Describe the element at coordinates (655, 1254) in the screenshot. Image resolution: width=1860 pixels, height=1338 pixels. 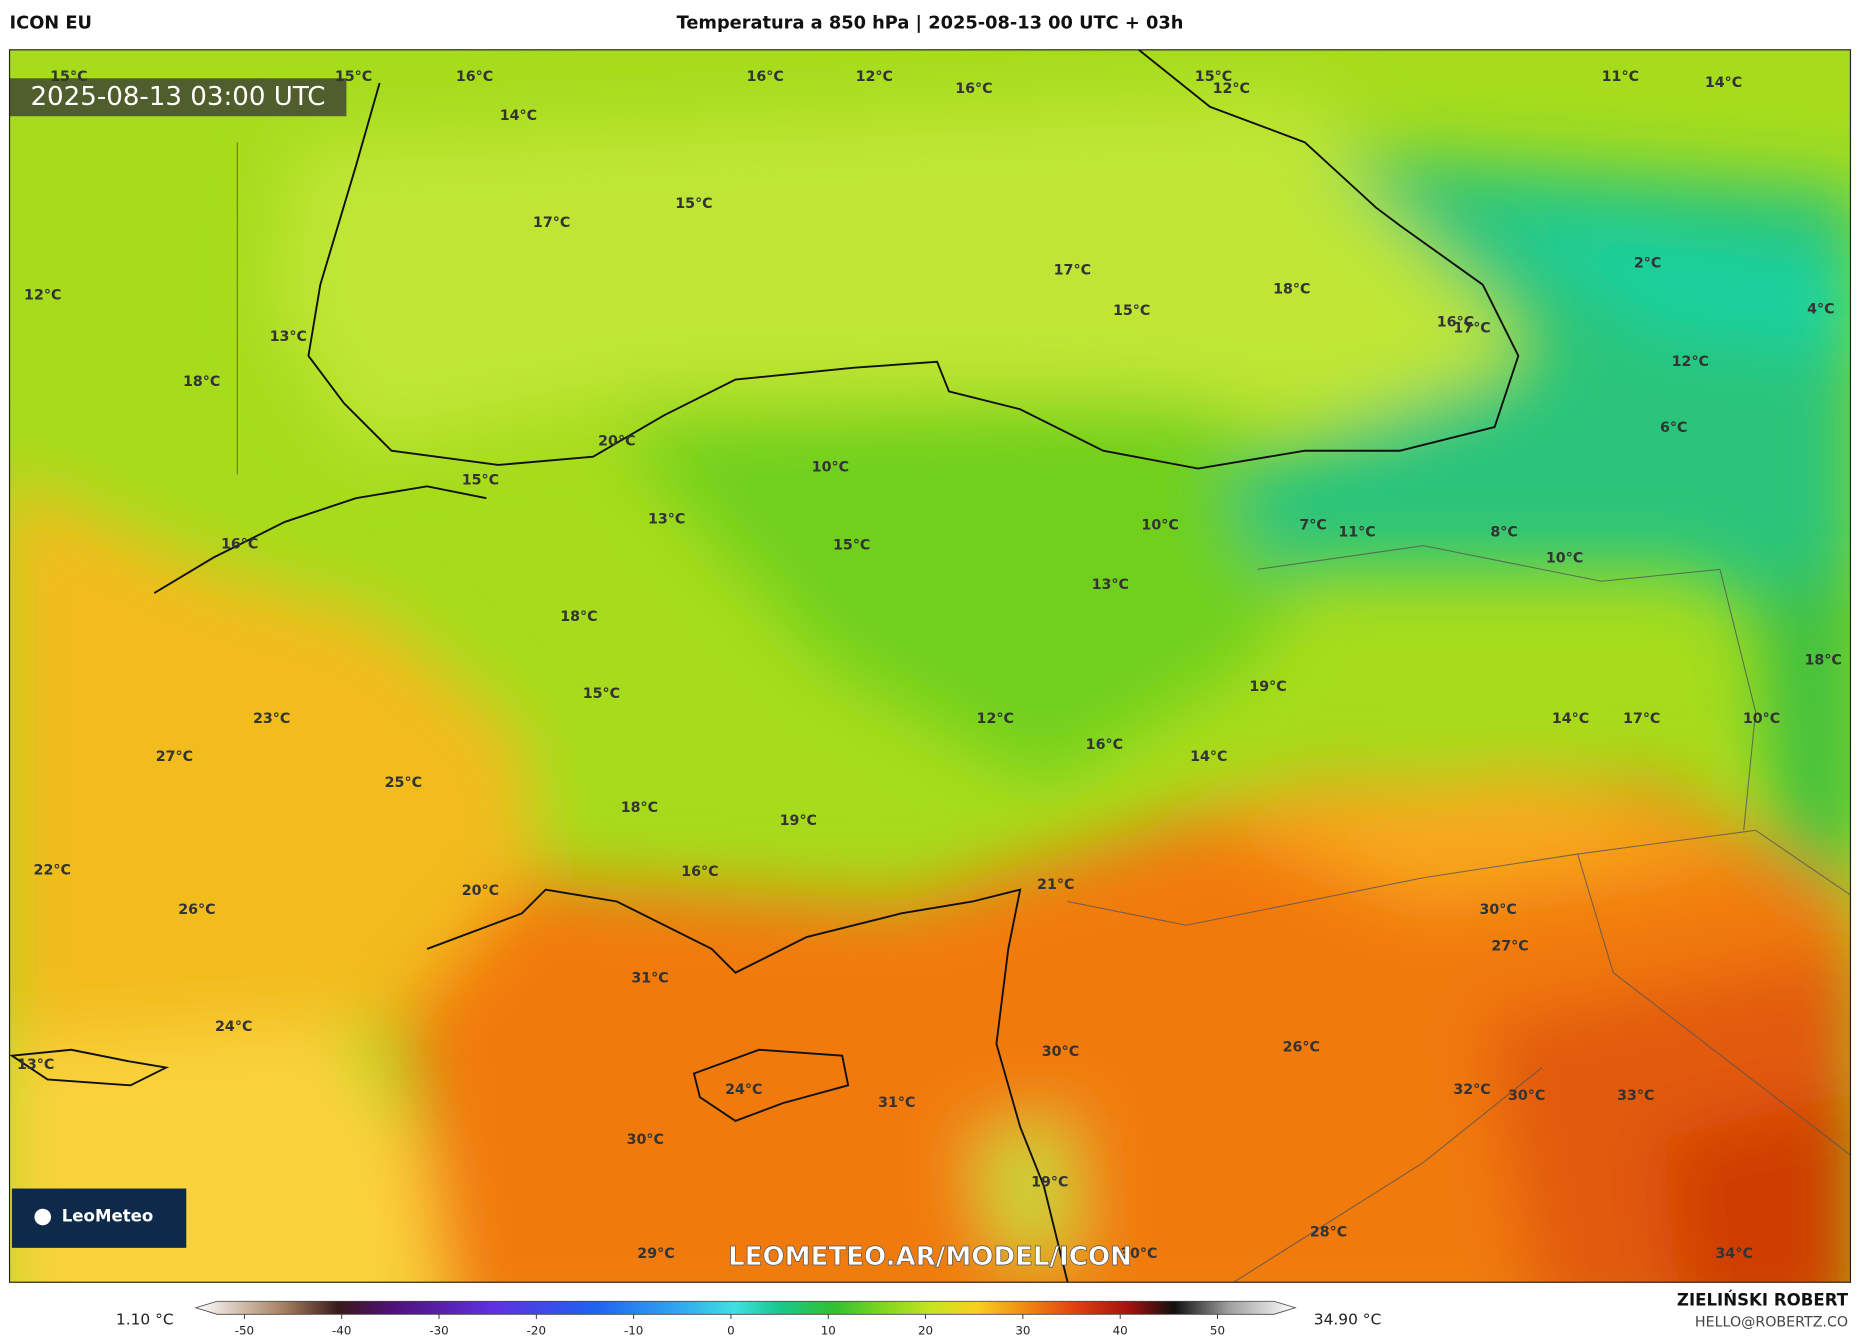
I see `temperature-label: 29°C` at that location.